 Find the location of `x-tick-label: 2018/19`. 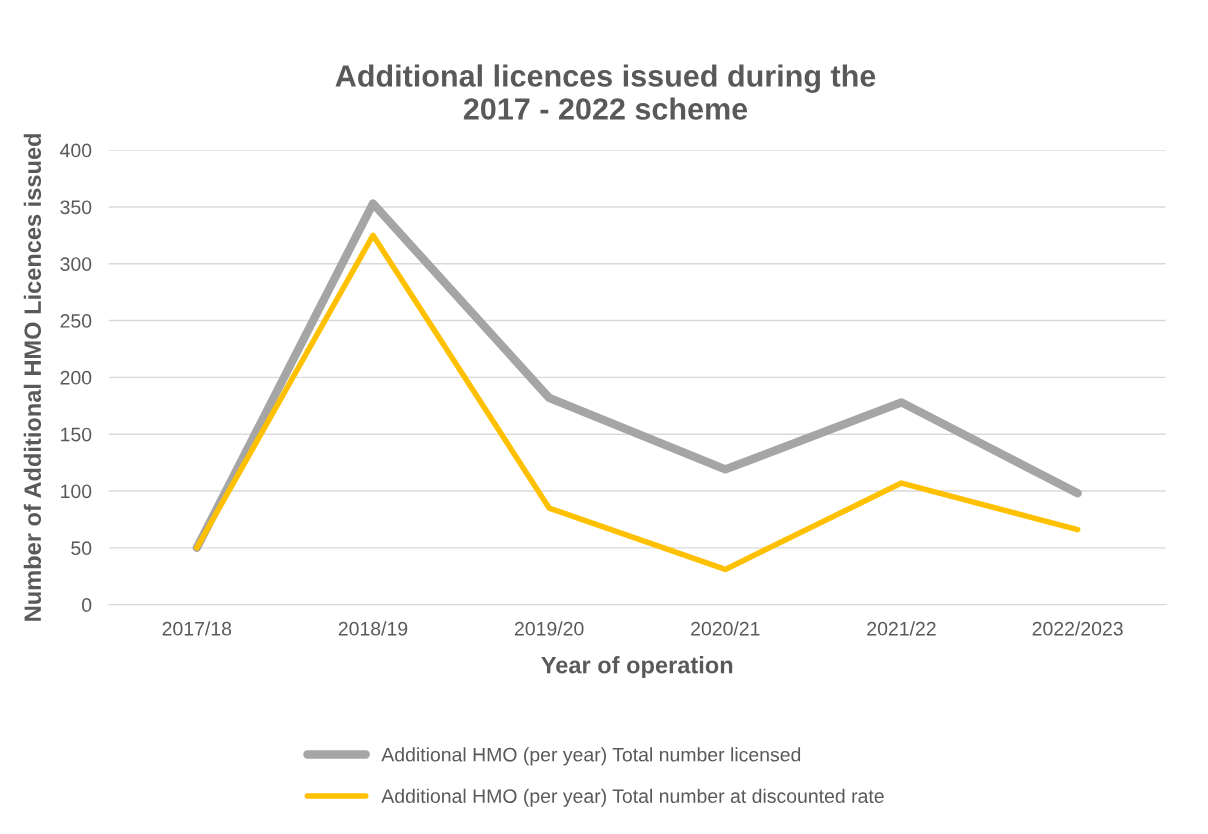

x-tick-label: 2018/19 is located at coordinates (373, 628).